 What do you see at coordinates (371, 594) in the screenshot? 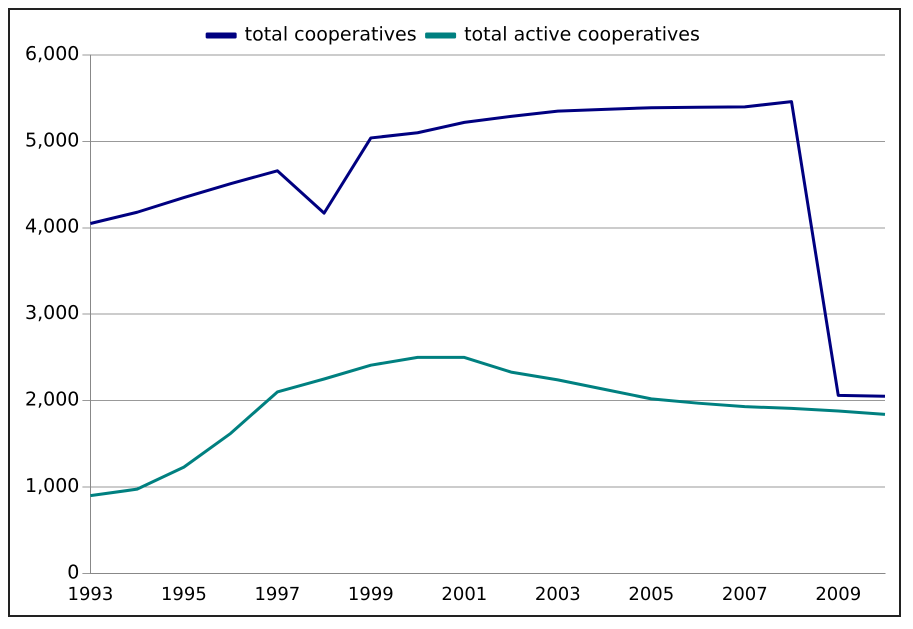
I see `x-tick-label: 1999` at bounding box center [371, 594].